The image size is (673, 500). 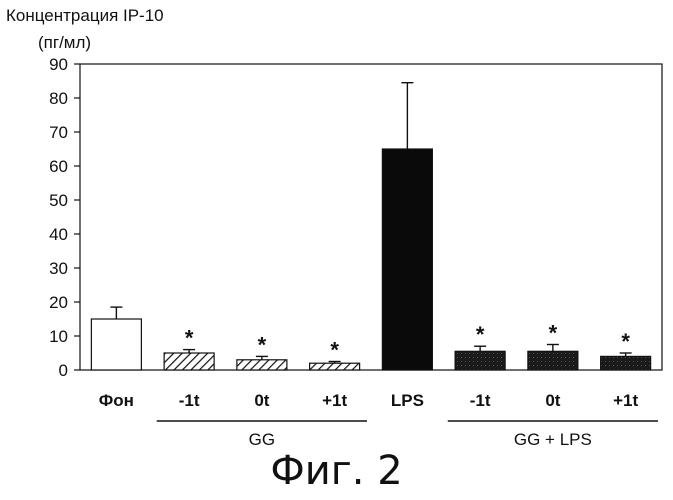 What do you see at coordinates (336, 471) in the screenshot?
I see `figure-caption: Фиг. 2` at bounding box center [336, 471].